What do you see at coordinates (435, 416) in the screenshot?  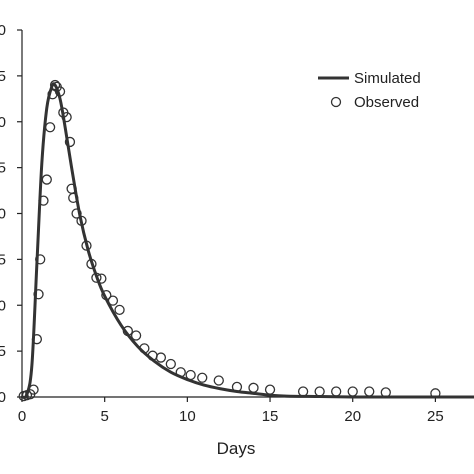 I see `x-tick-label: 25` at bounding box center [435, 416].